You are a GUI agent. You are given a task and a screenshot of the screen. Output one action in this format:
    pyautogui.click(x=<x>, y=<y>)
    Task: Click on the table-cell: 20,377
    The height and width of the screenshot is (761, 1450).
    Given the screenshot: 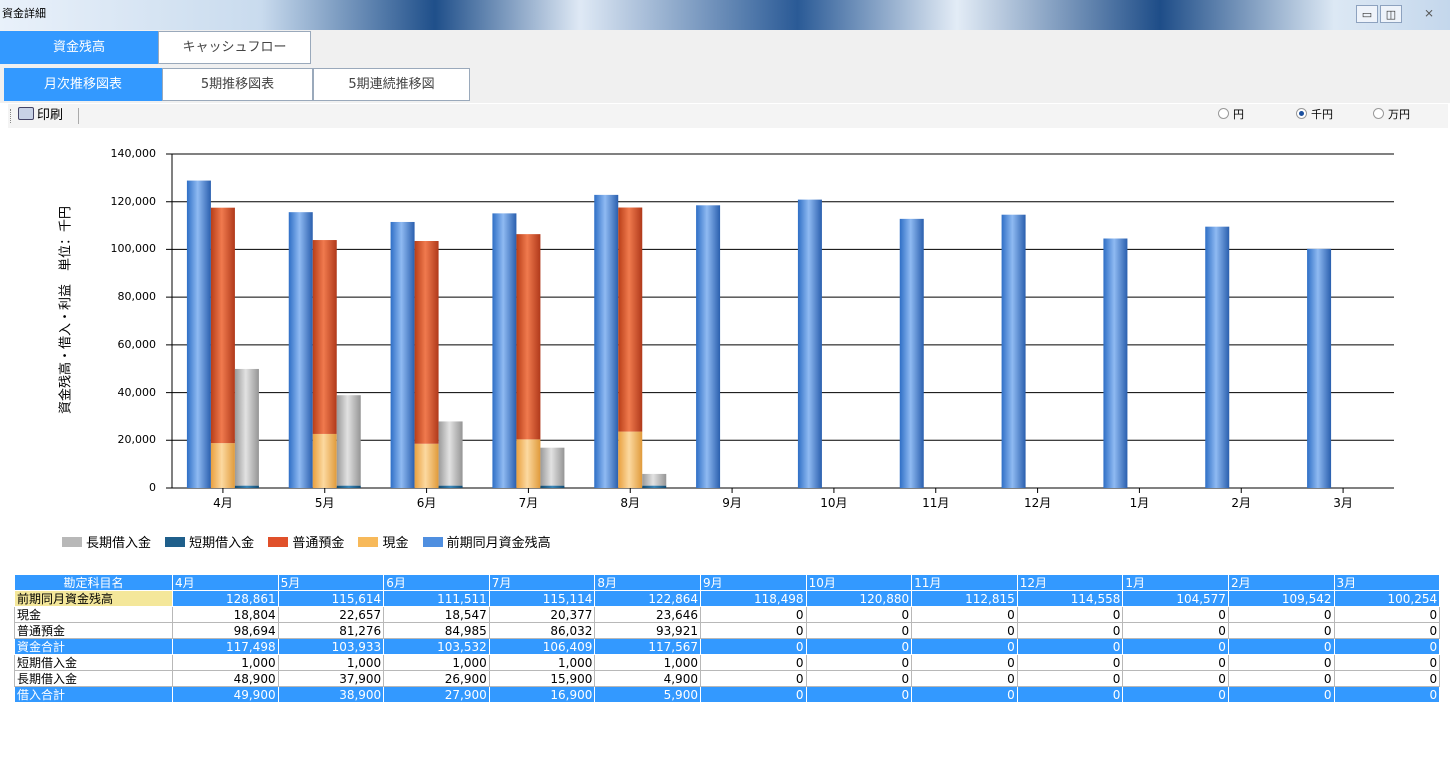 What is the action you would take?
    pyautogui.click(x=542, y=614)
    